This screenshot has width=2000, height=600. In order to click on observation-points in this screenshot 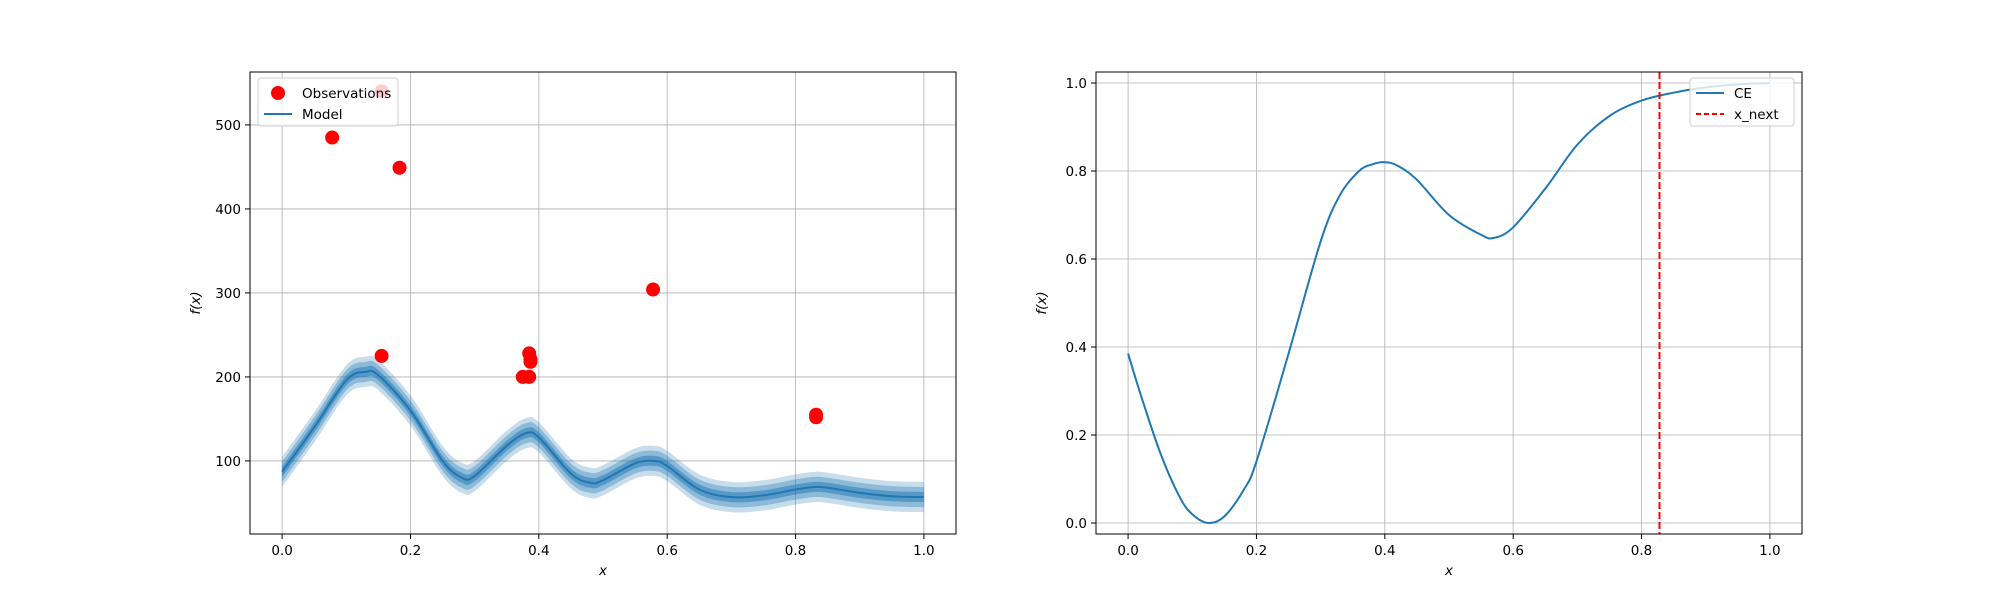, I will do `click(574, 254)`.